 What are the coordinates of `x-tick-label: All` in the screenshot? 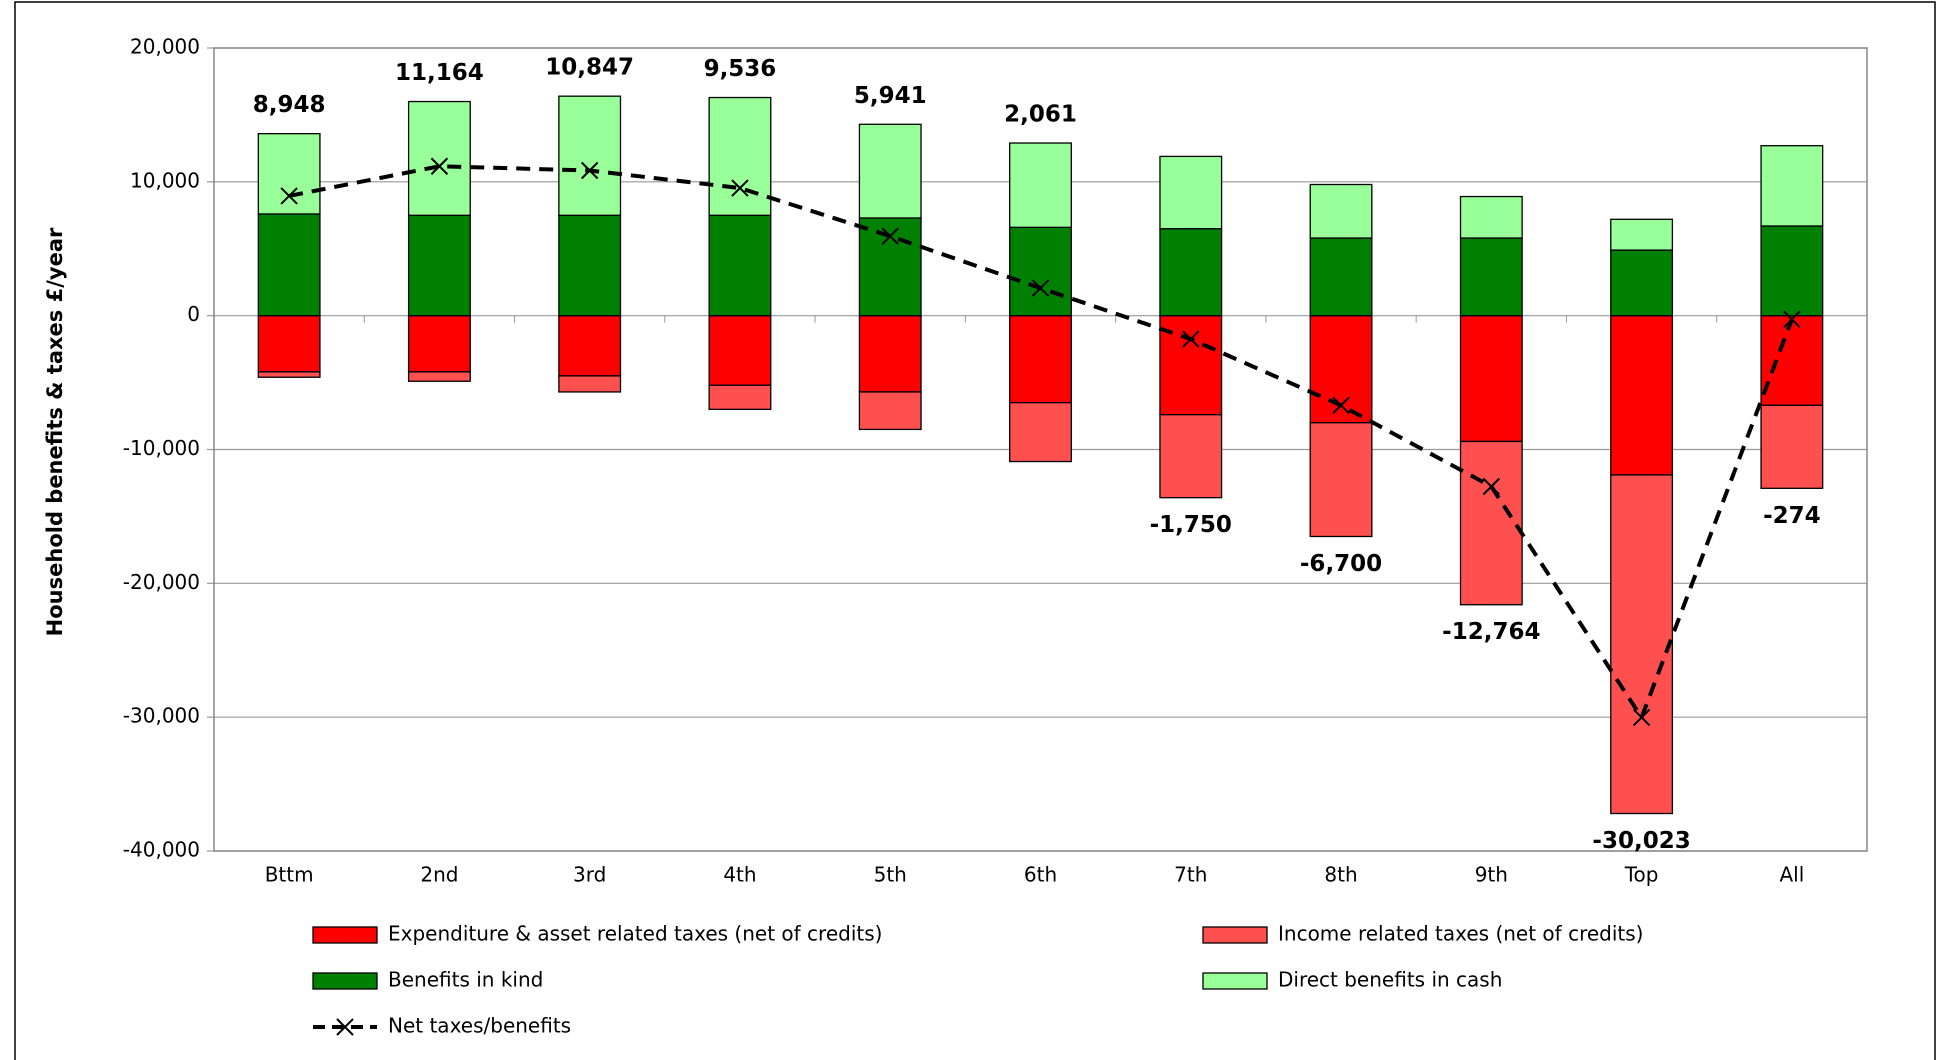 It's located at (1791, 875).